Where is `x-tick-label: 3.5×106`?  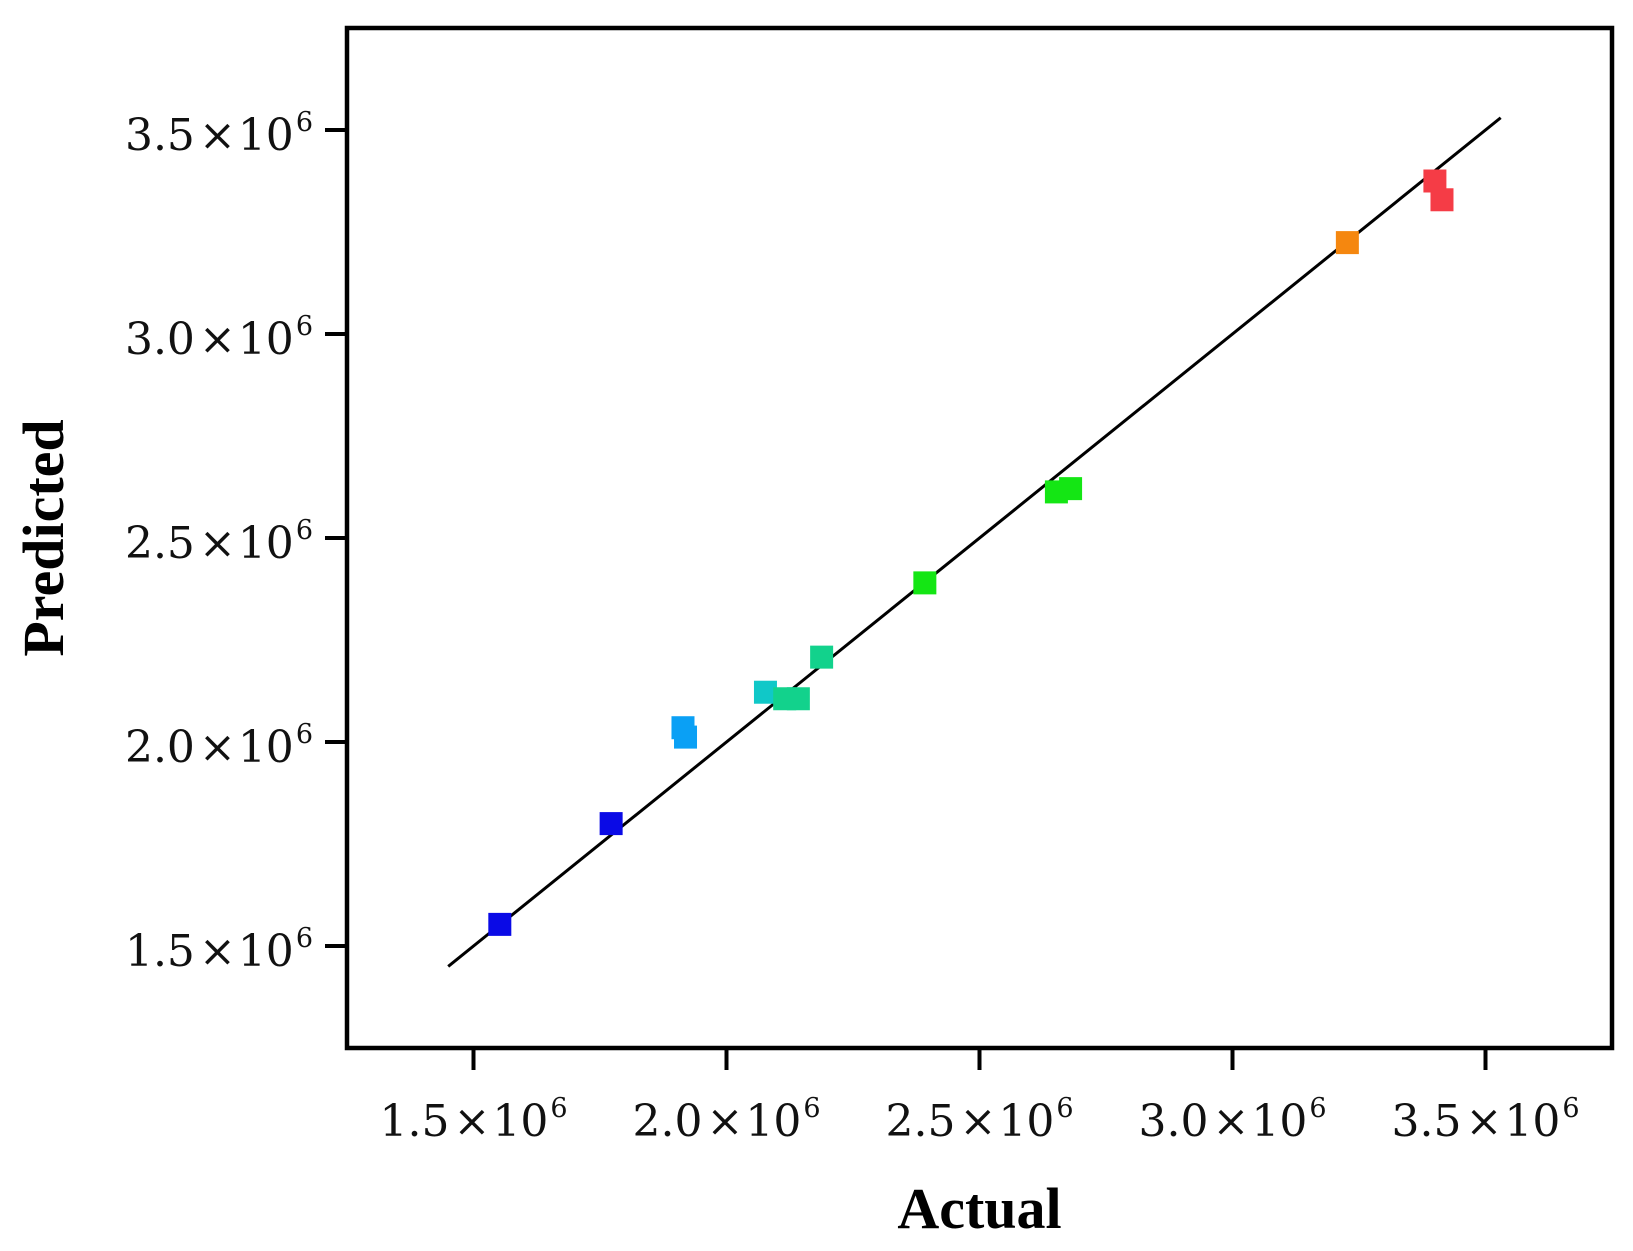 x-tick-label: 3.5×106 is located at coordinates (1485, 1120).